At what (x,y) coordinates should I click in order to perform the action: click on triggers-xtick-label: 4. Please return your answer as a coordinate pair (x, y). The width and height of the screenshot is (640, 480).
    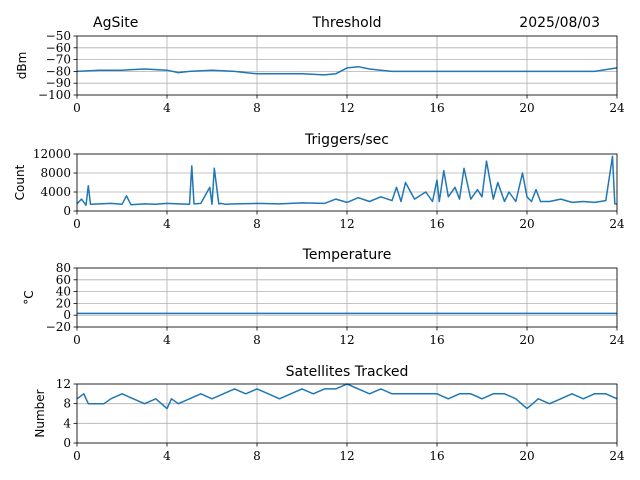
    Looking at the image, I should click on (167, 224).